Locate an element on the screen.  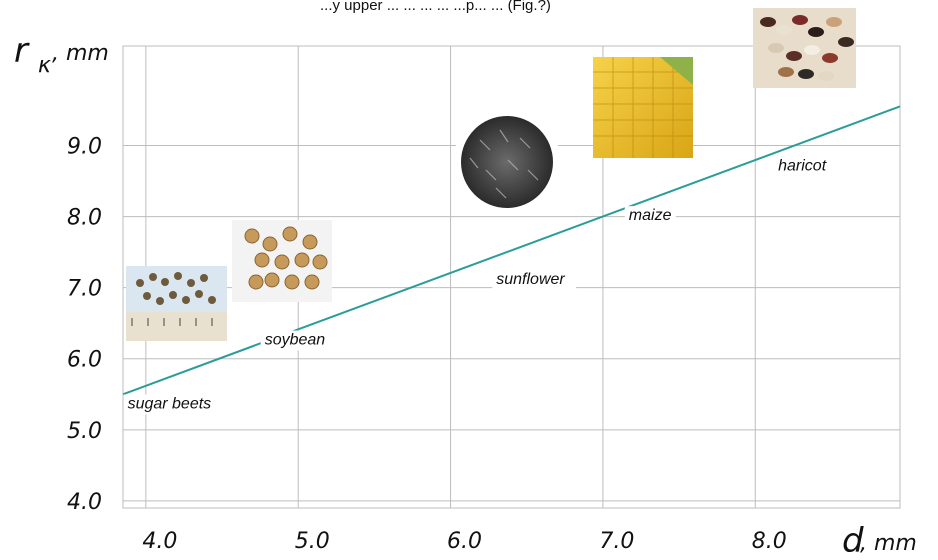
haricot-beans-photo is located at coordinates (804, 48).